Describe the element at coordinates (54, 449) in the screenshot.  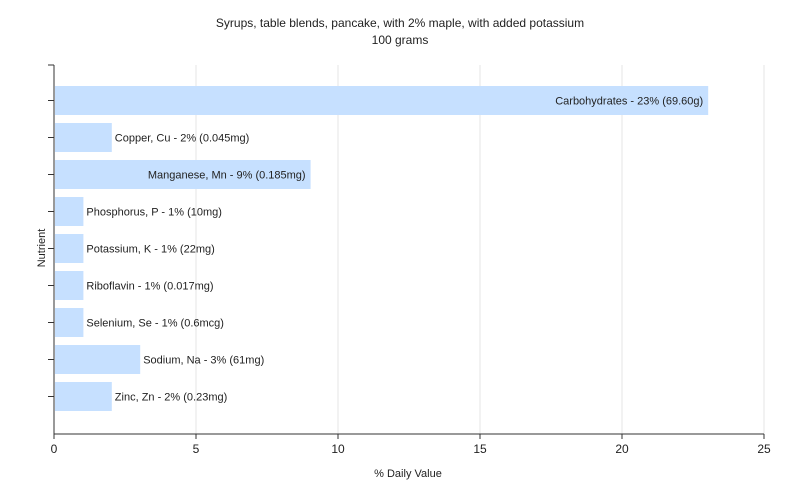
I see `x-tick-label: 0` at that location.